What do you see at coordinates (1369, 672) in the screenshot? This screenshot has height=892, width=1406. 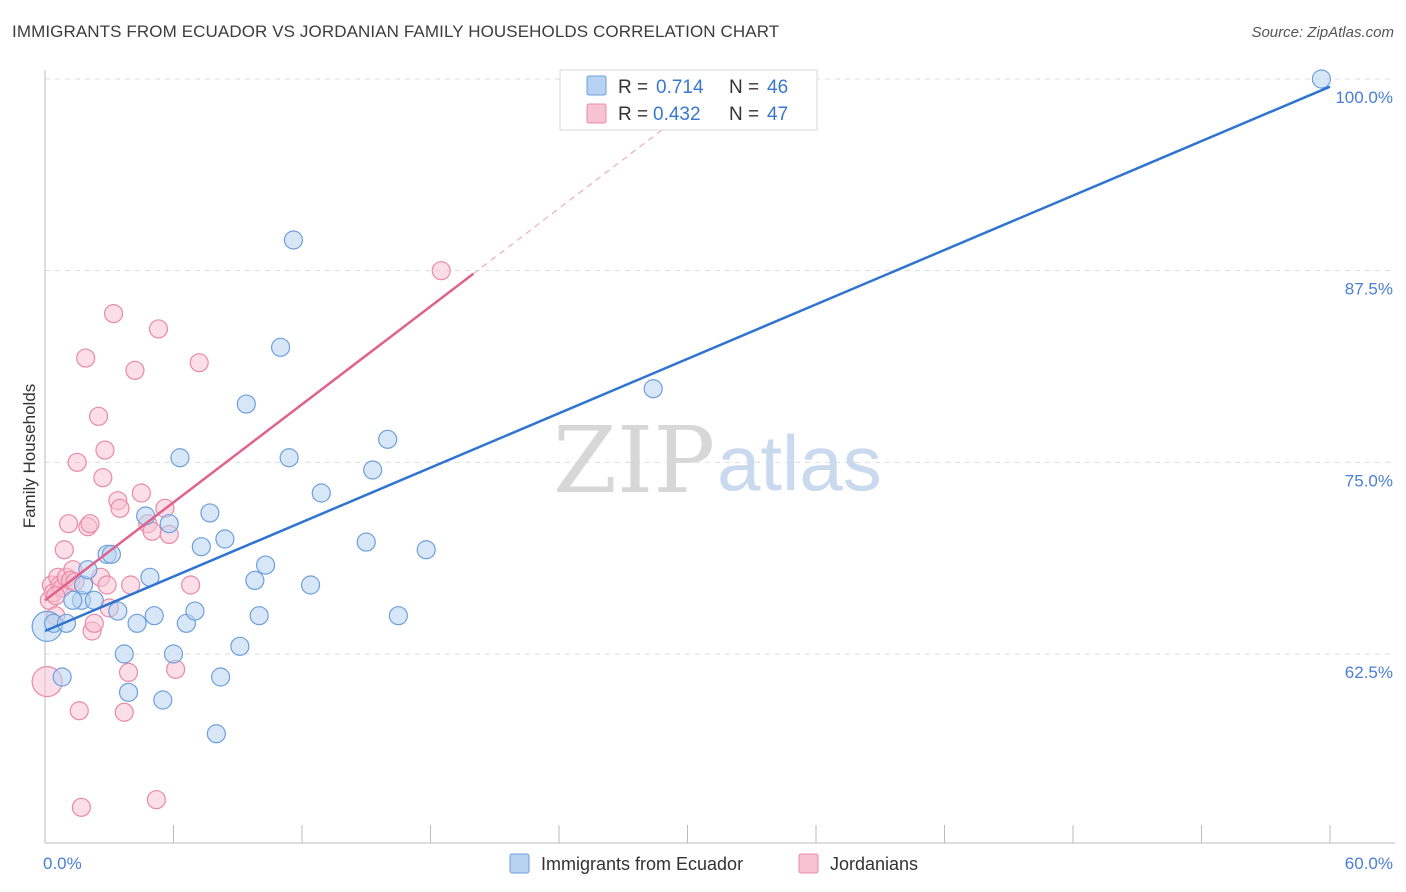 I see `y-tick-label: 62.5%` at bounding box center [1369, 672].